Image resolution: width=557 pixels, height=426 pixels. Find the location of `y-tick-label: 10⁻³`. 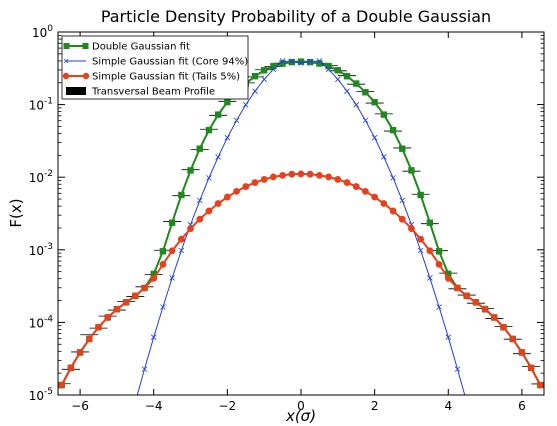

y-tick-label: 10⁻³ is located at coordinates (41, 250).